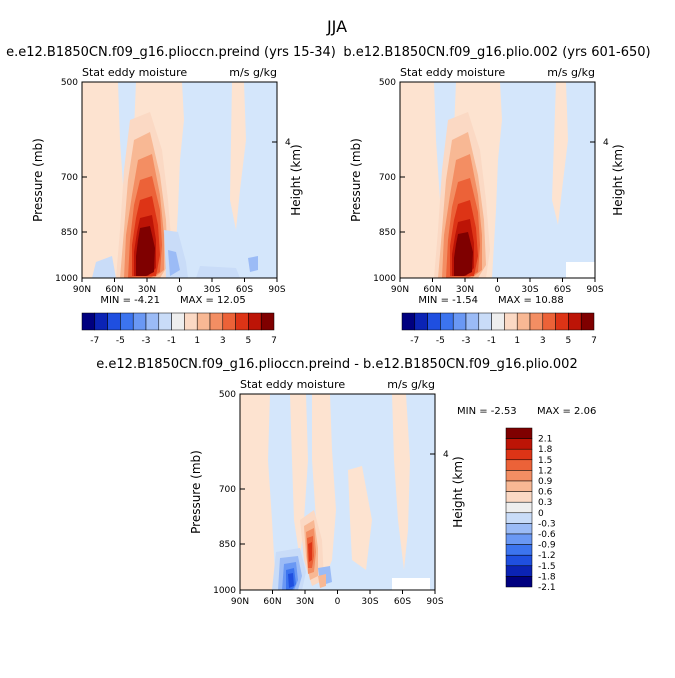 This screenshot has width=675, height=678. What do you see at coordinates (130, 300) in the screenshot?
I see `min-label: MIN = -4.21` at bounding box center [130, 300].